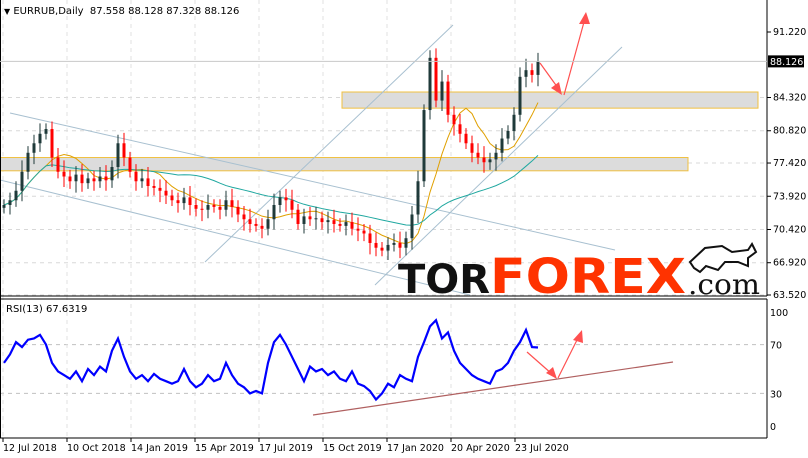  I want to click on arrow-up, so click(574, 58).